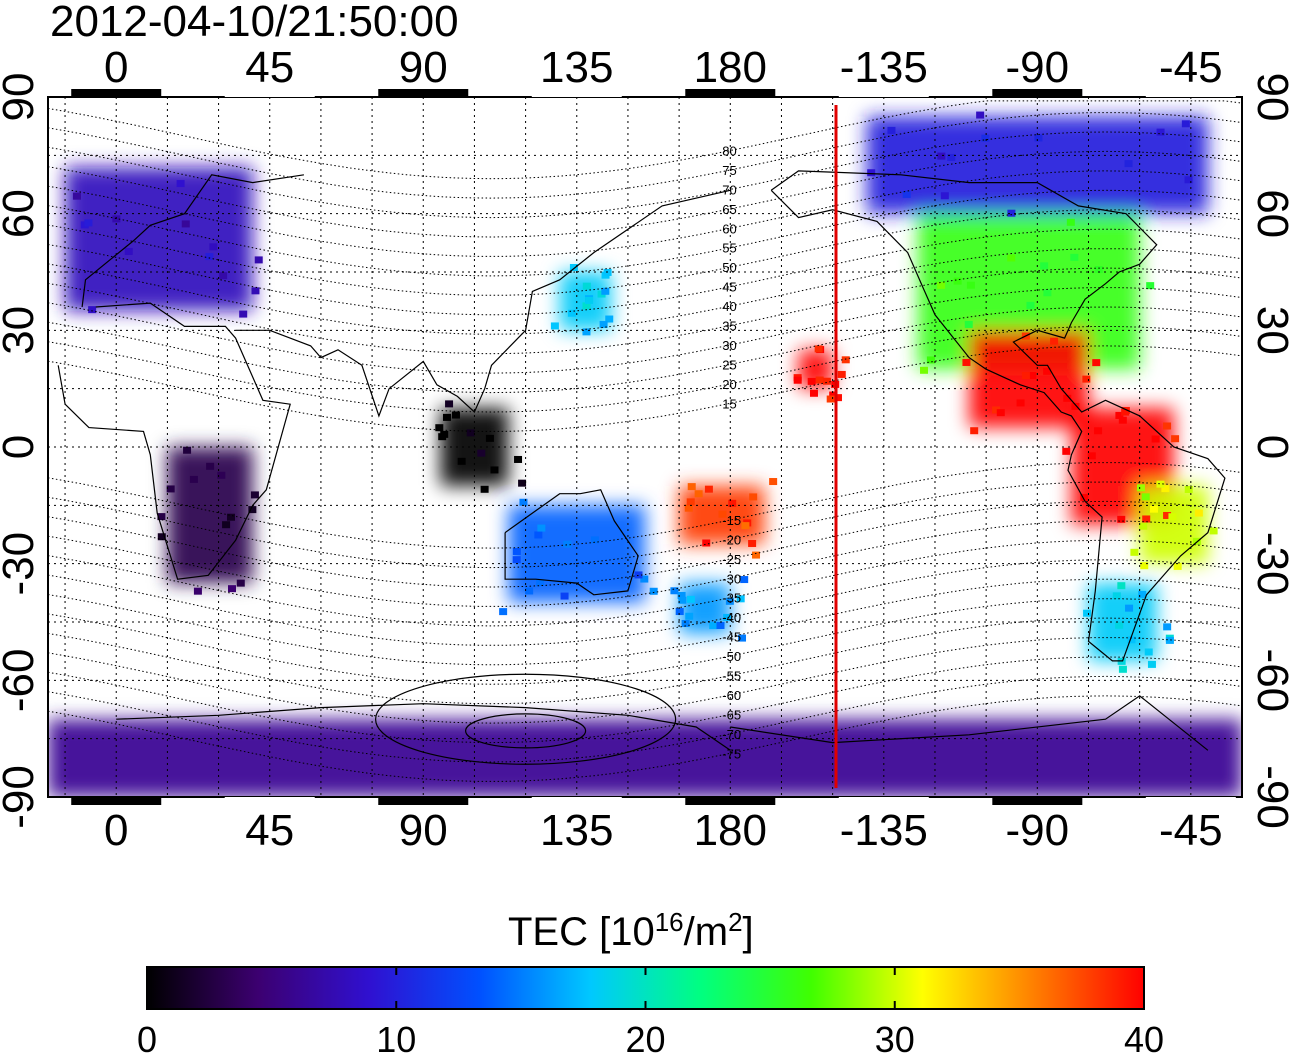  Describe the element at coordinates (650, 1012) in the screenshot. I see `colorbar-ticks: 0 10 20 30 40` at that location.